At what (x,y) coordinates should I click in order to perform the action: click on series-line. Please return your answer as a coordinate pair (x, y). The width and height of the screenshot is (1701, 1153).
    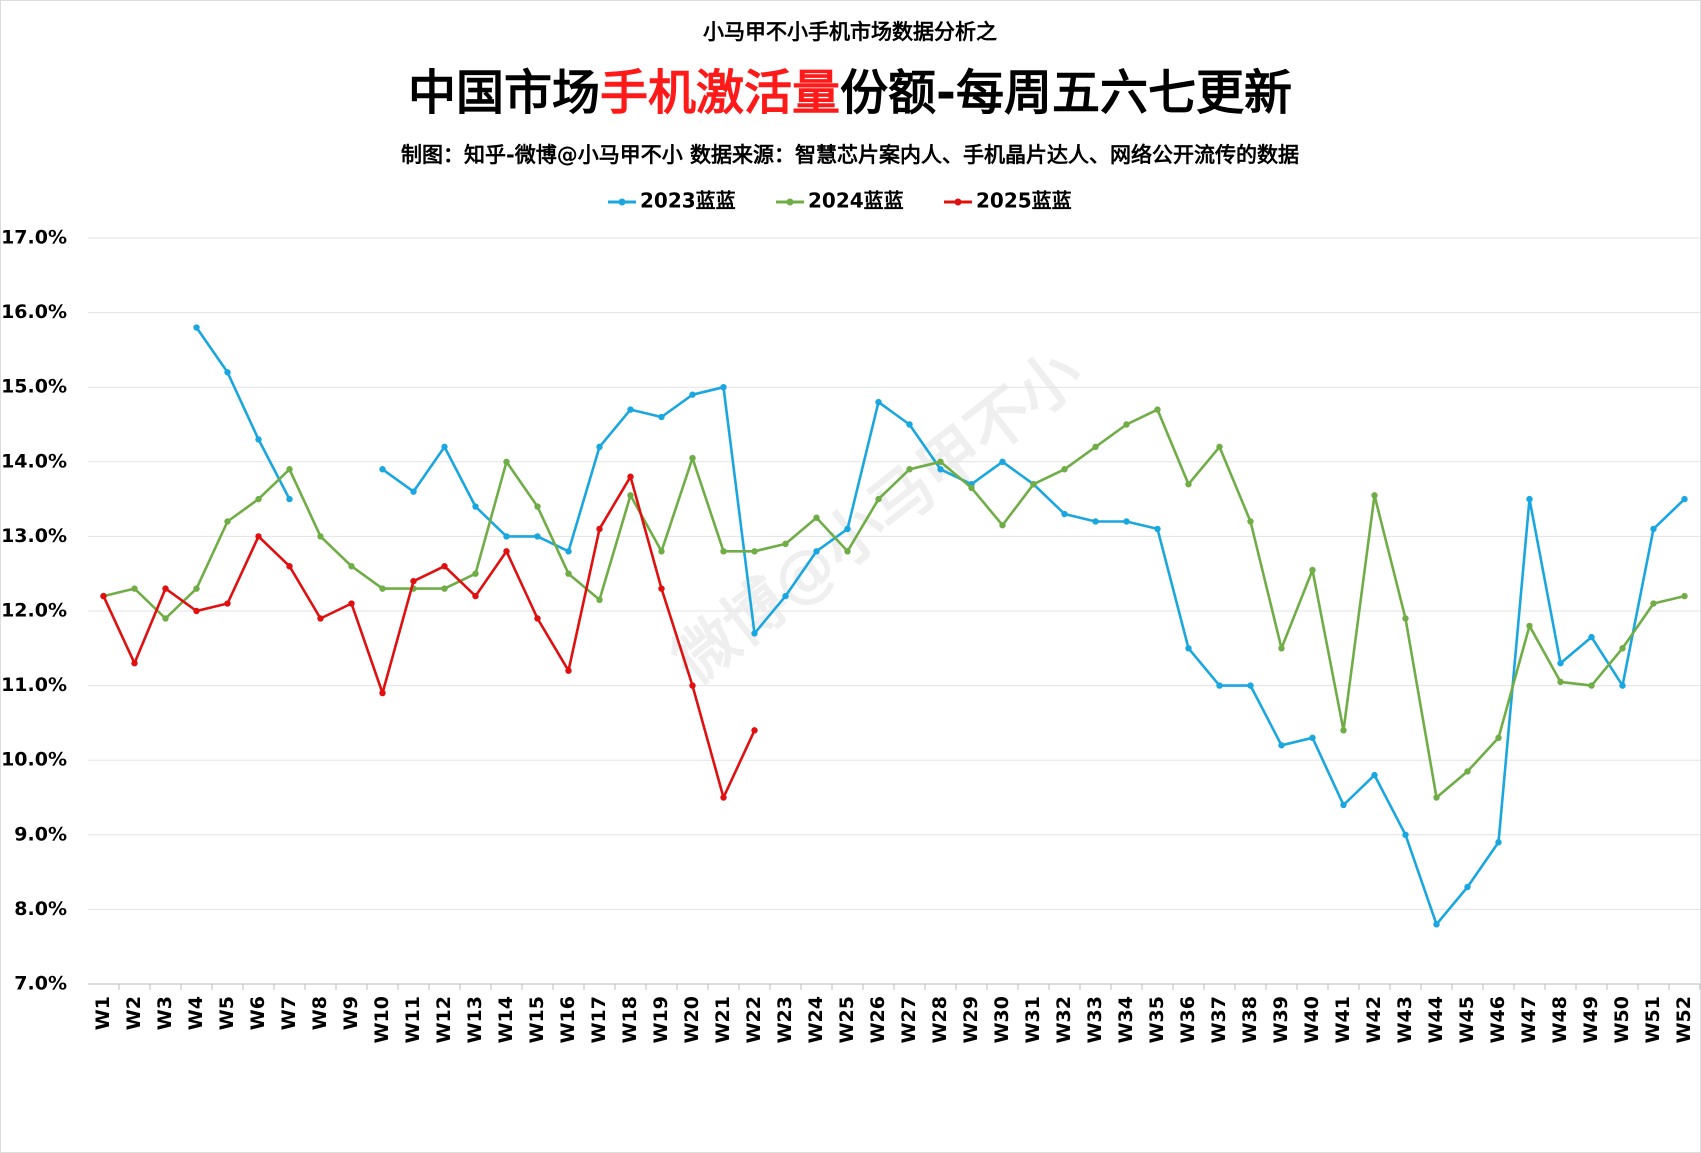
    Looking at the image, I should click on (429, 637).